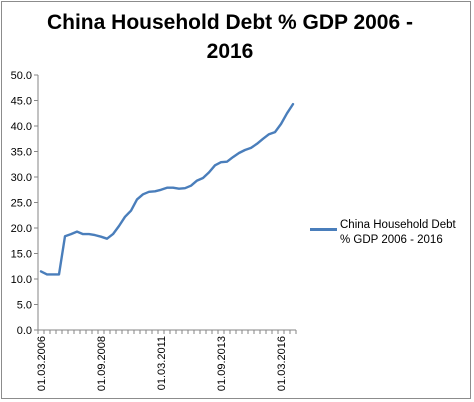  I want to click on legend-label: China Household Debt % GDP 2006 - 2016, so click(398, 232).